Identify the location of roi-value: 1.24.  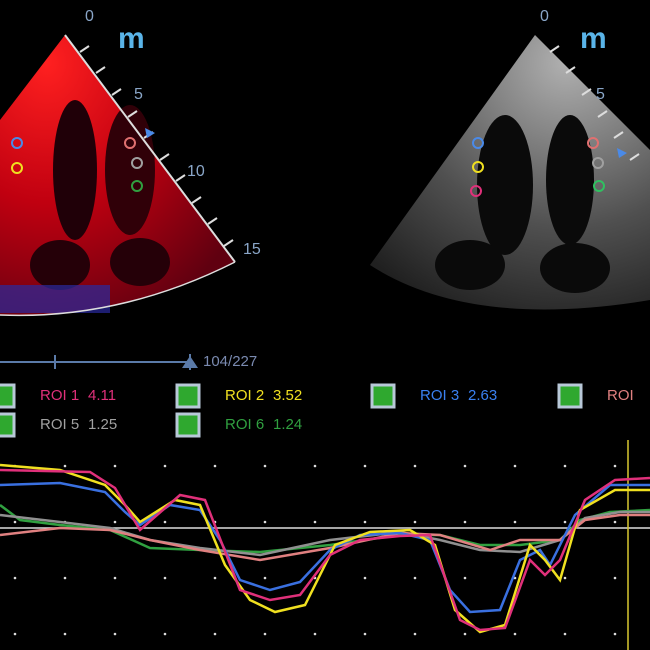
(287, 424).